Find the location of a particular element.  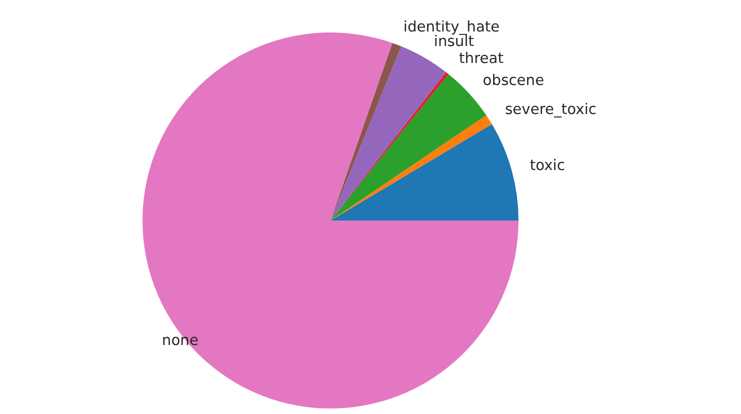

slice-label: threat is located at coordinates (481, 58).